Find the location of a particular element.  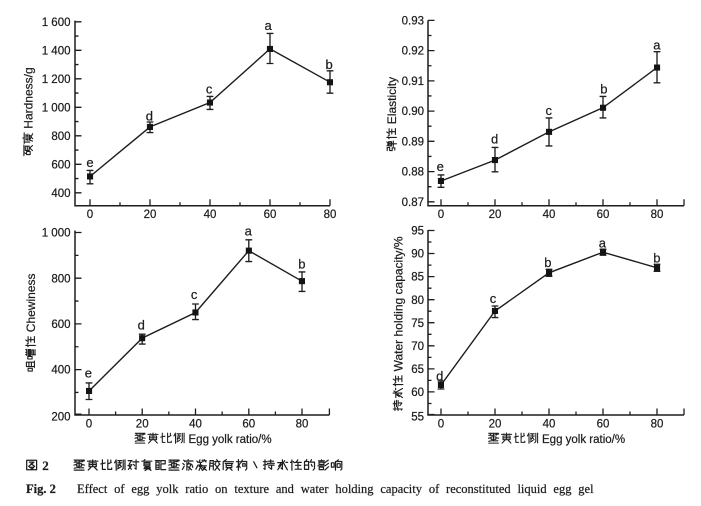

svg-text: 1 200 is located at coordinates (56, 80).